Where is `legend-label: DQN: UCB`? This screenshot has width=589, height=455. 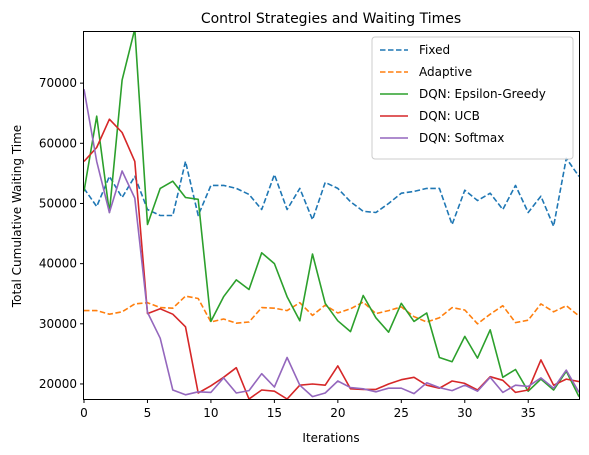
legend-label: DQN: UCB is located at coordinates (449, 116).